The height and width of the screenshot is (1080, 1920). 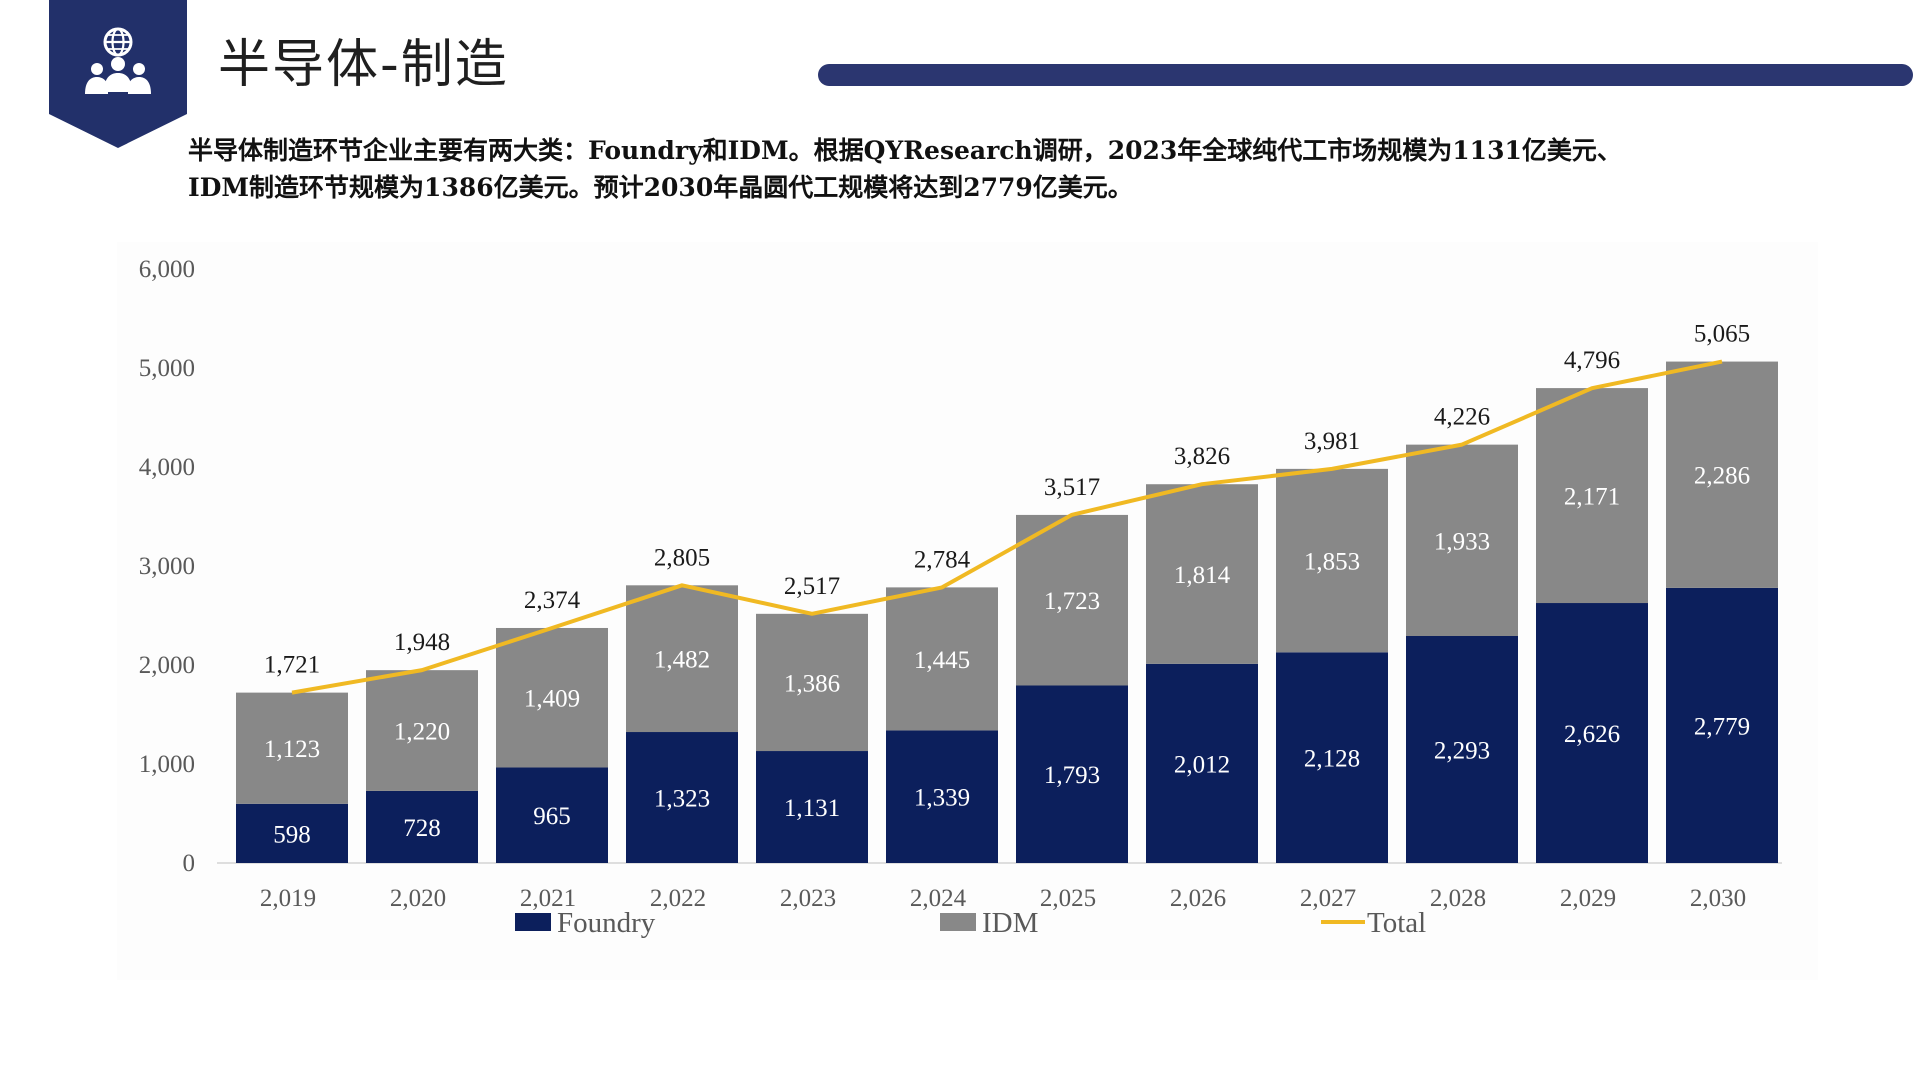 I want to click on total-value-label: 4,796, so click(x=1592, y=360).